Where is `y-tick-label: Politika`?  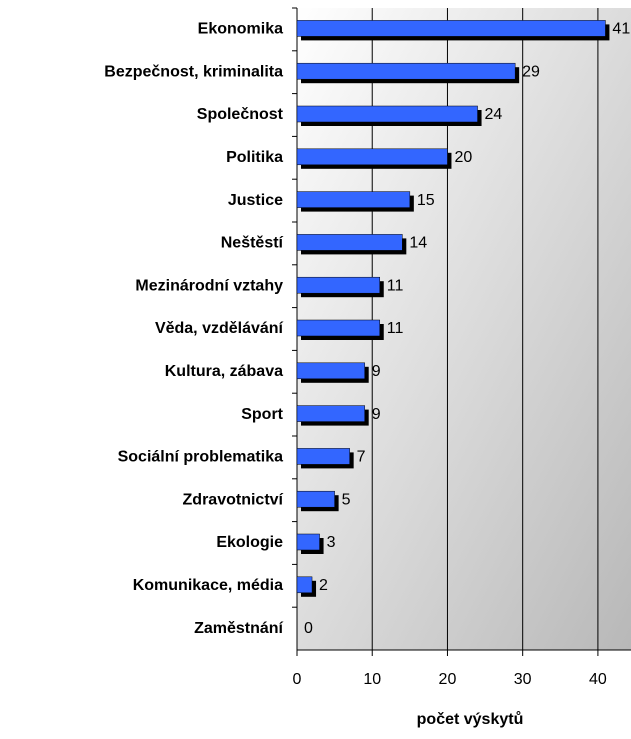 y-tick-label: Politika is located at coordinates (254, 157).